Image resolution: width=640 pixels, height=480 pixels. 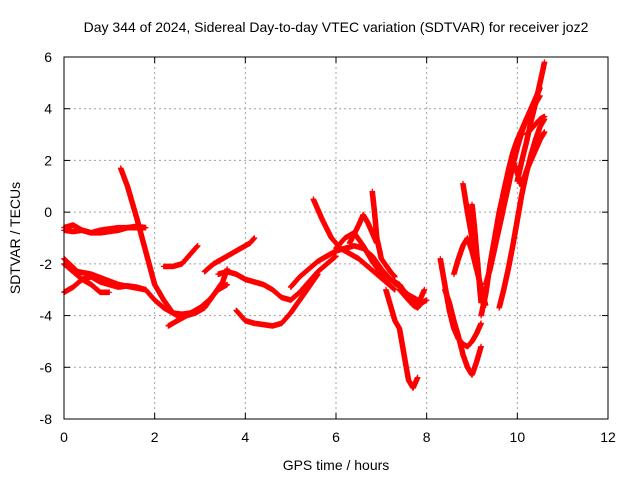 I want to click on y-tick-label: -6, so click(x=46, y=367).